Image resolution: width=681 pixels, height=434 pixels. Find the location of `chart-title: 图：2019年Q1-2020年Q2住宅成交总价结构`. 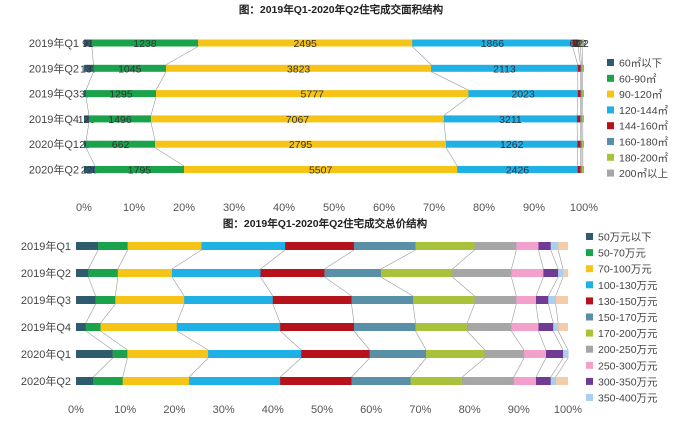

chart-title: 图：2019年Q1-2020年Q2住宅成交总价结构 is located at coordinates (325, 223).